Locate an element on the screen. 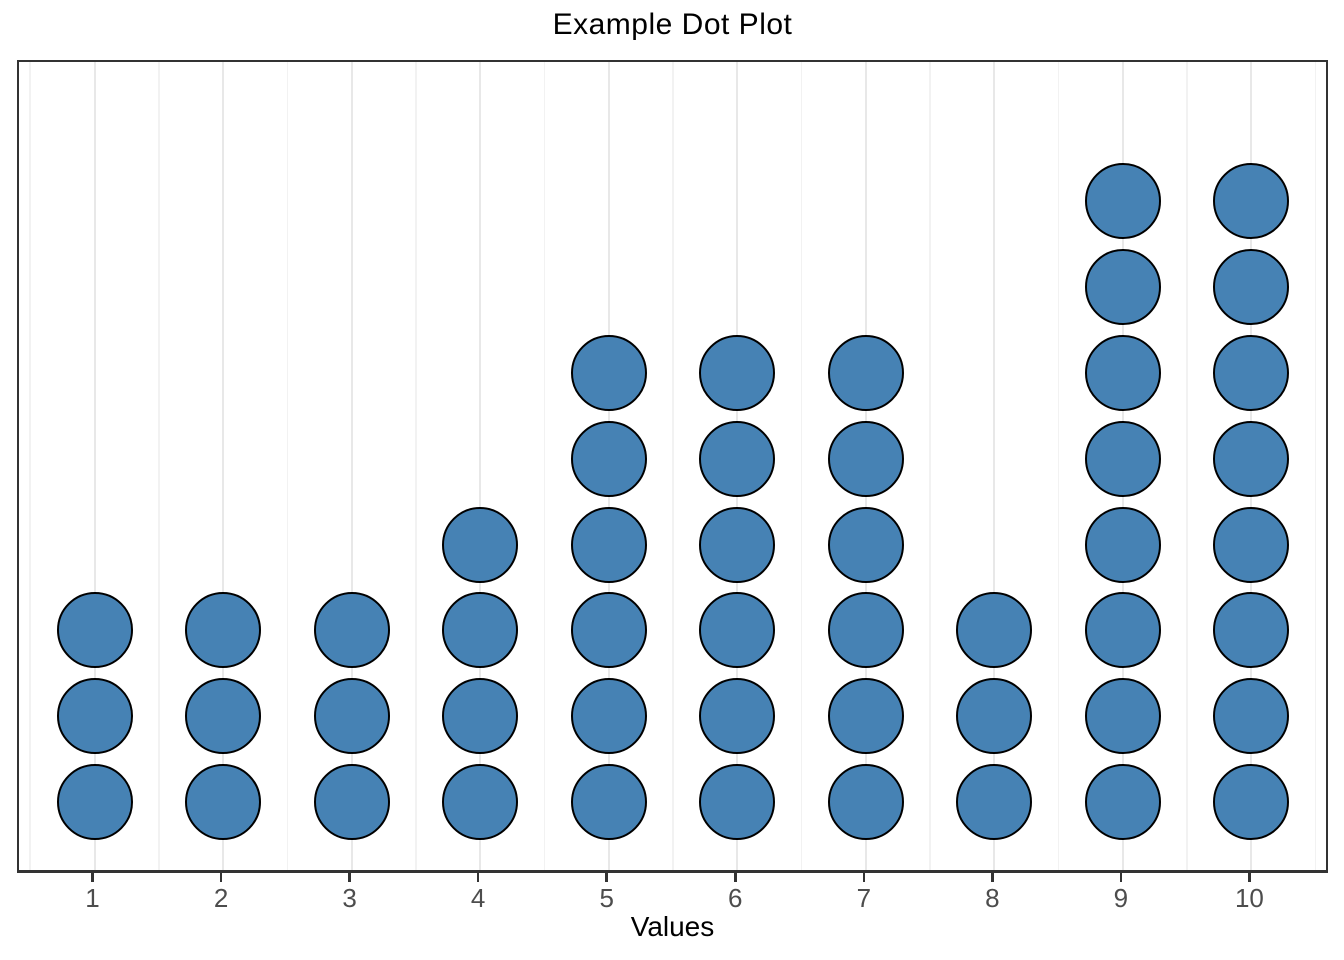 The image size is (1344, 960). data-dot-x5-row4 is located at coordinates (608, 544).